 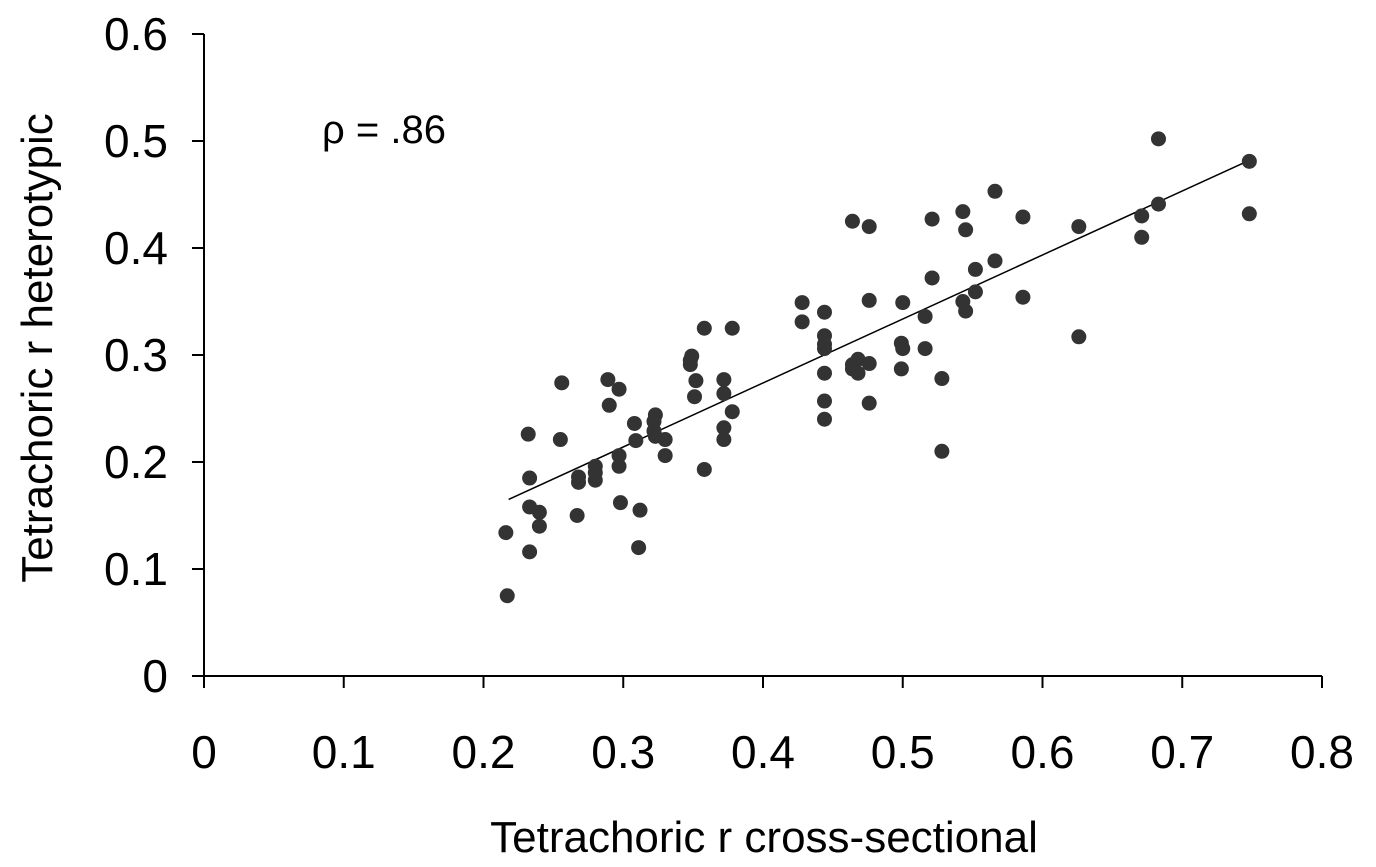 What do you see at coordinates (1043, 752) in the screenshot?
I see `x-tick-label: 0.6` at bounding box center [1043, 752].